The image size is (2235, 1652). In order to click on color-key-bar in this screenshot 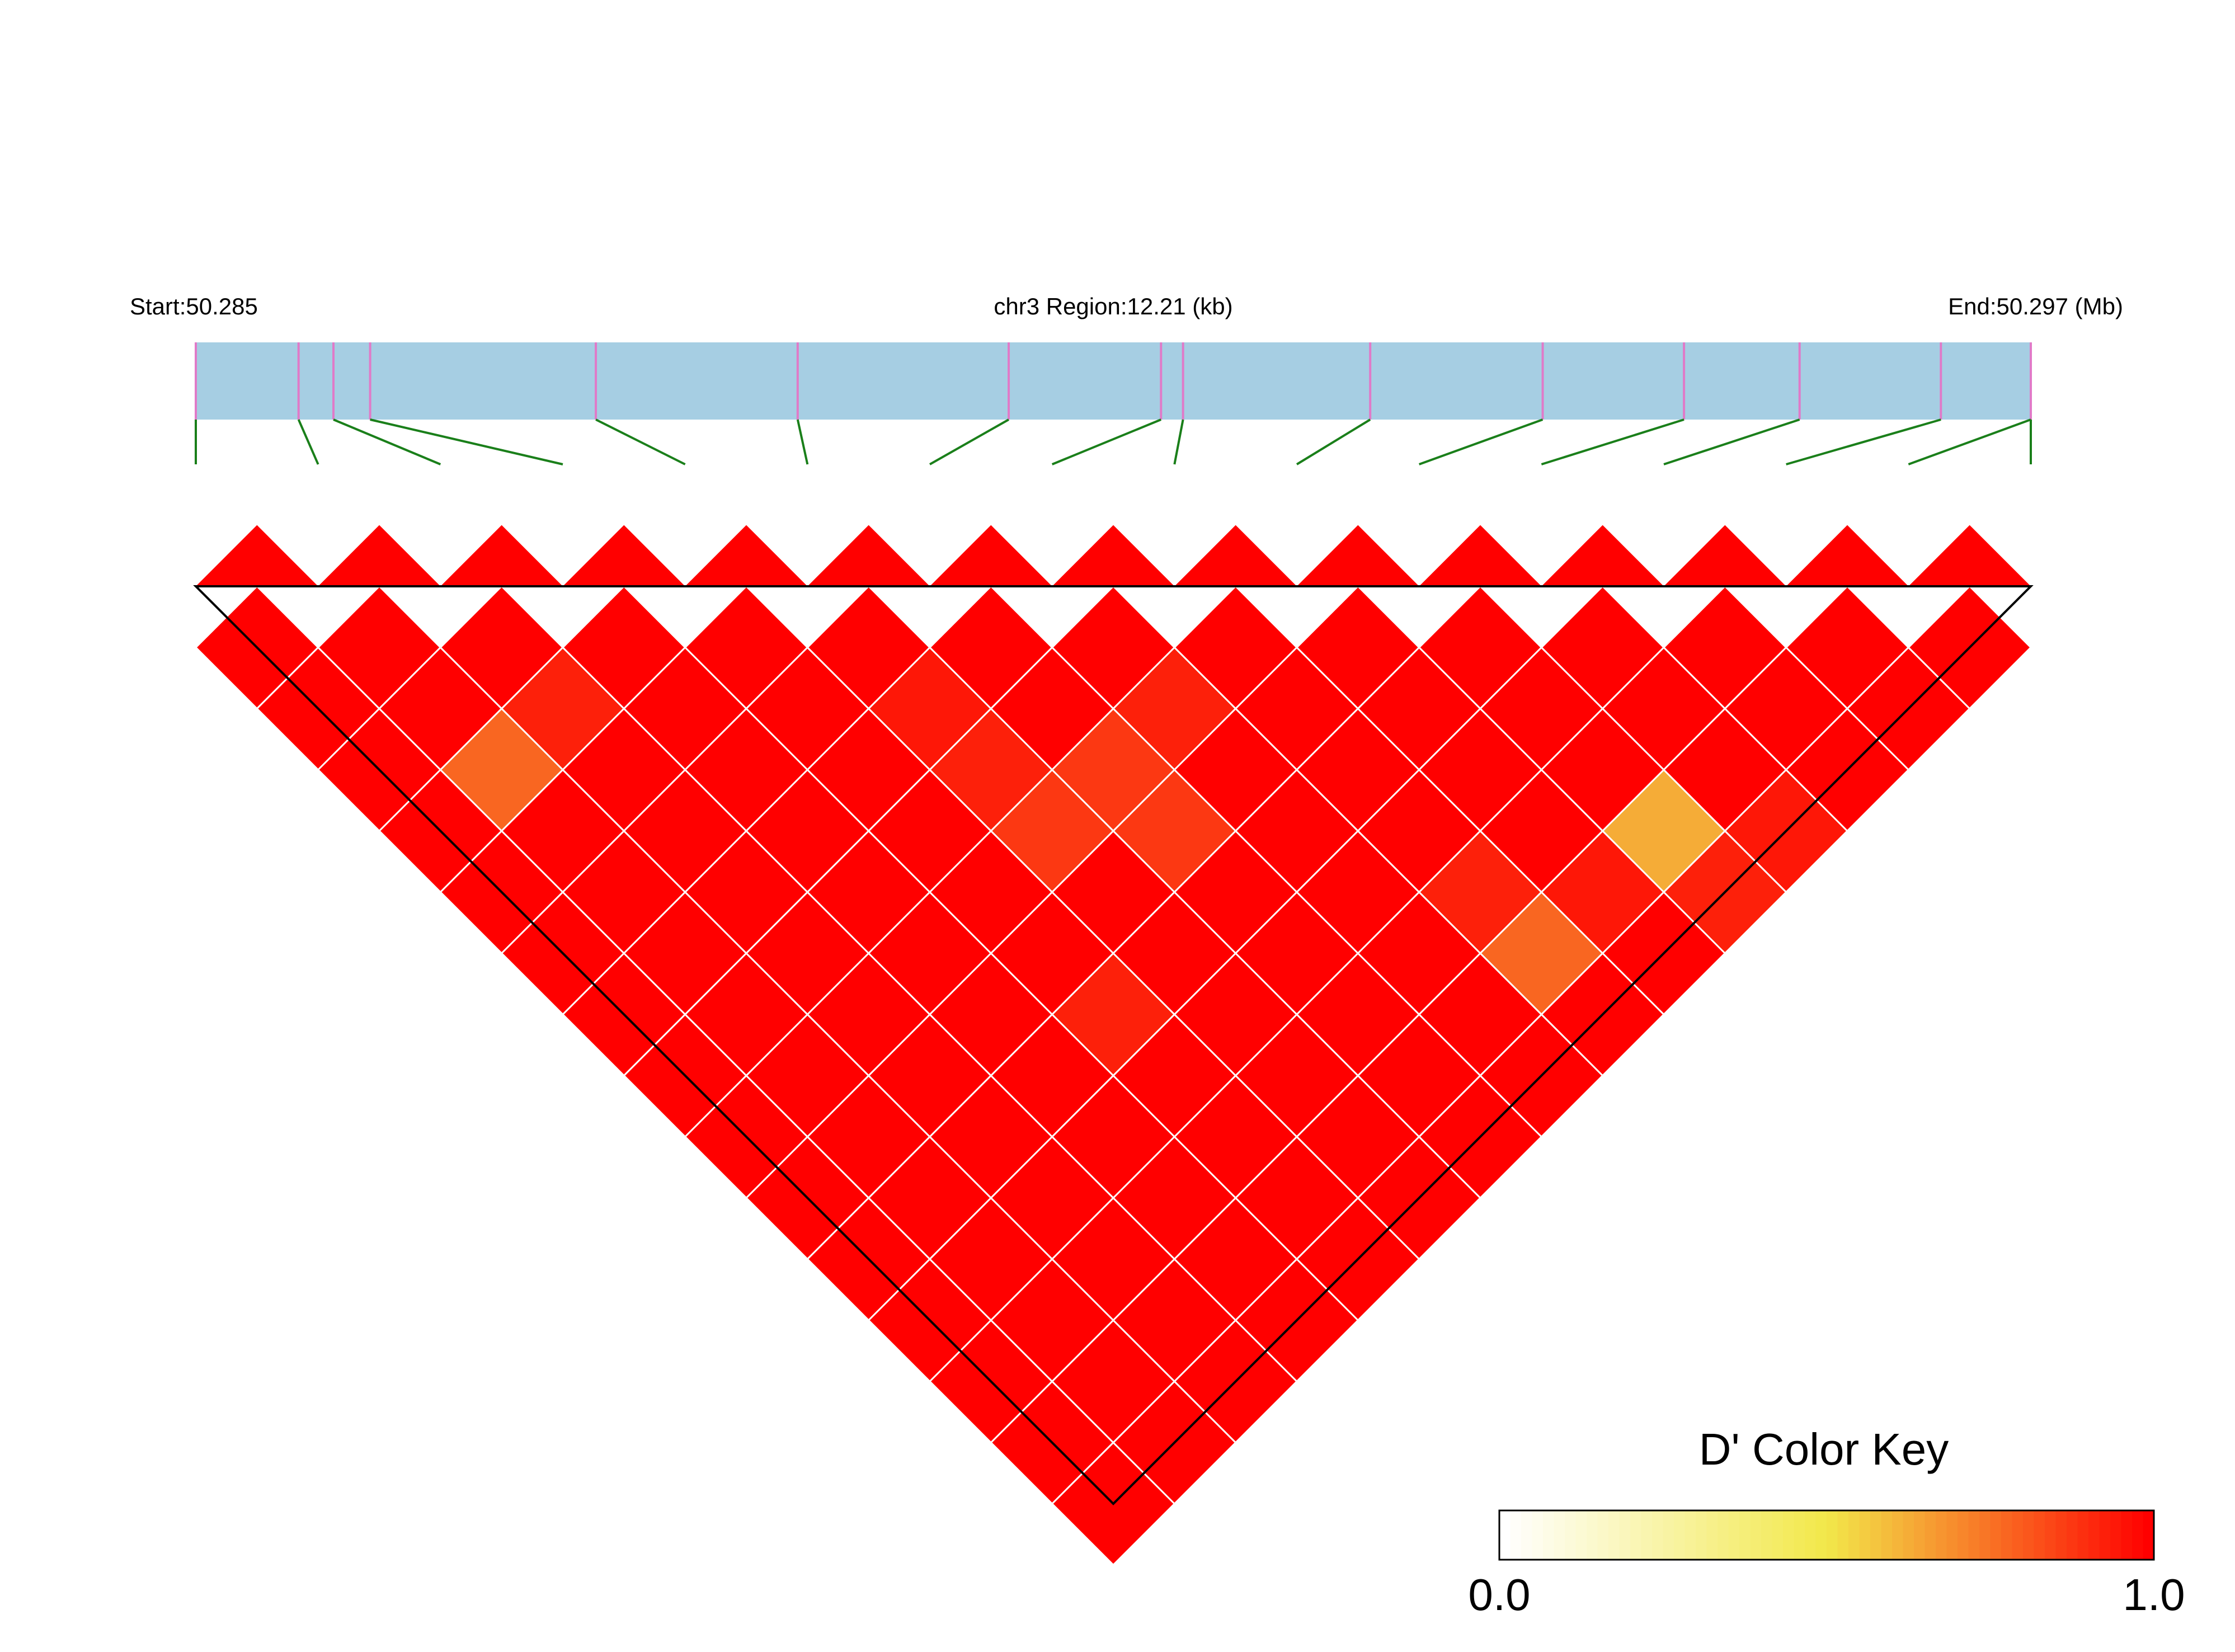, I will do `click(1827, 1535)`.